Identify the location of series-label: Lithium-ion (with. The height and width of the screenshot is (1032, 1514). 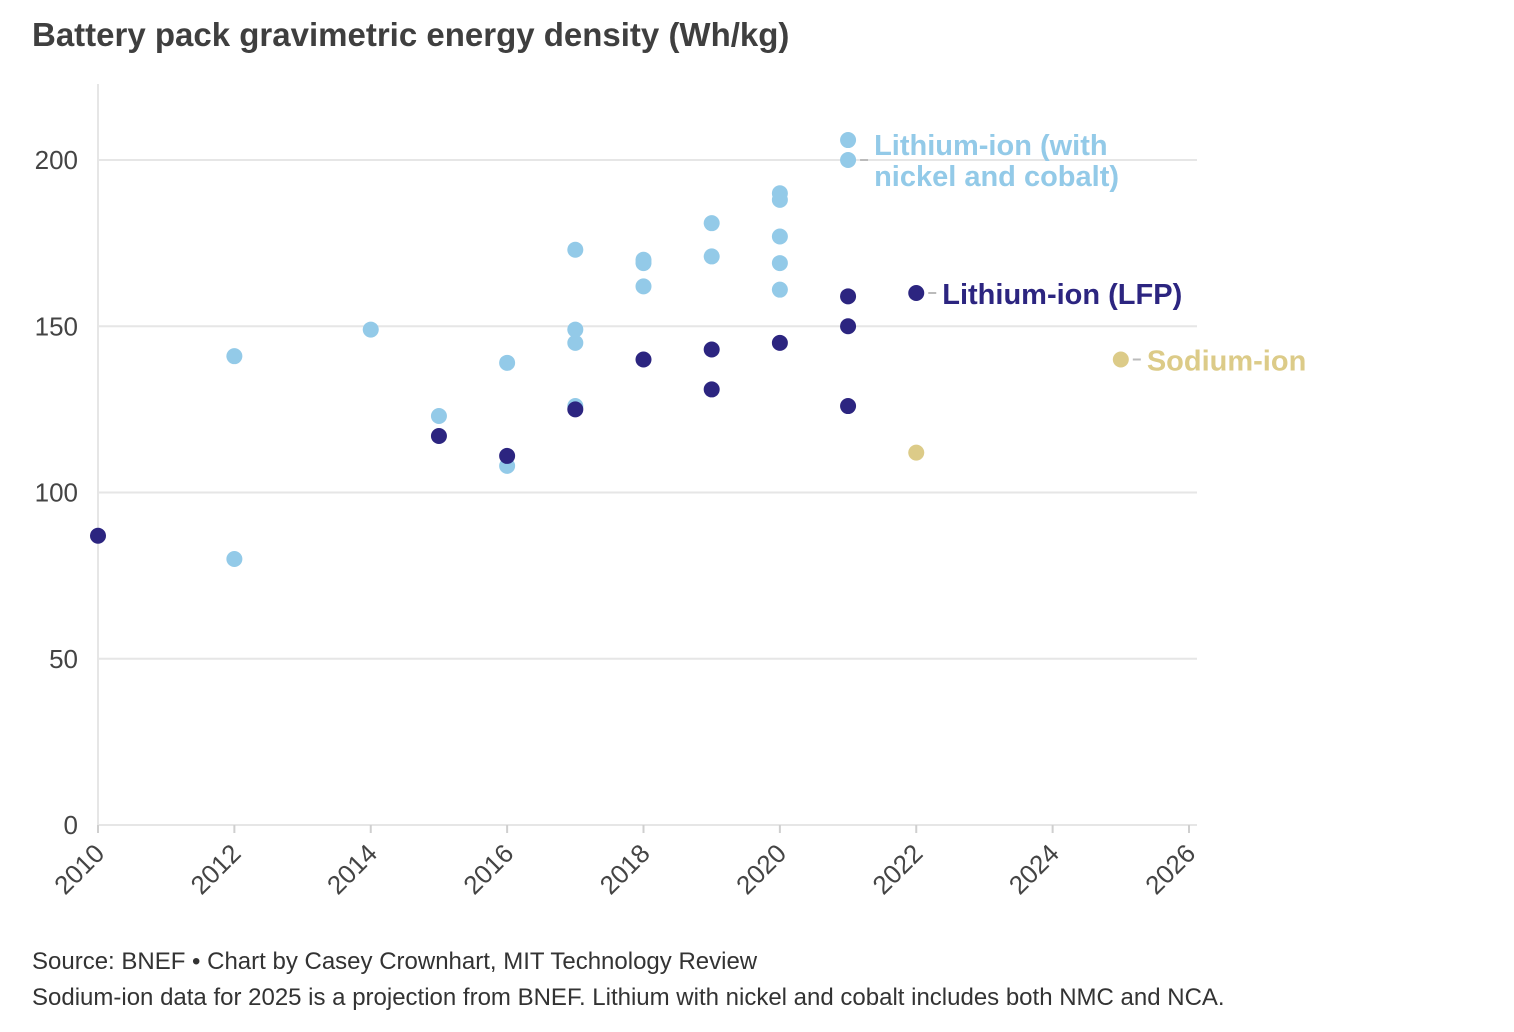
(991, 146).